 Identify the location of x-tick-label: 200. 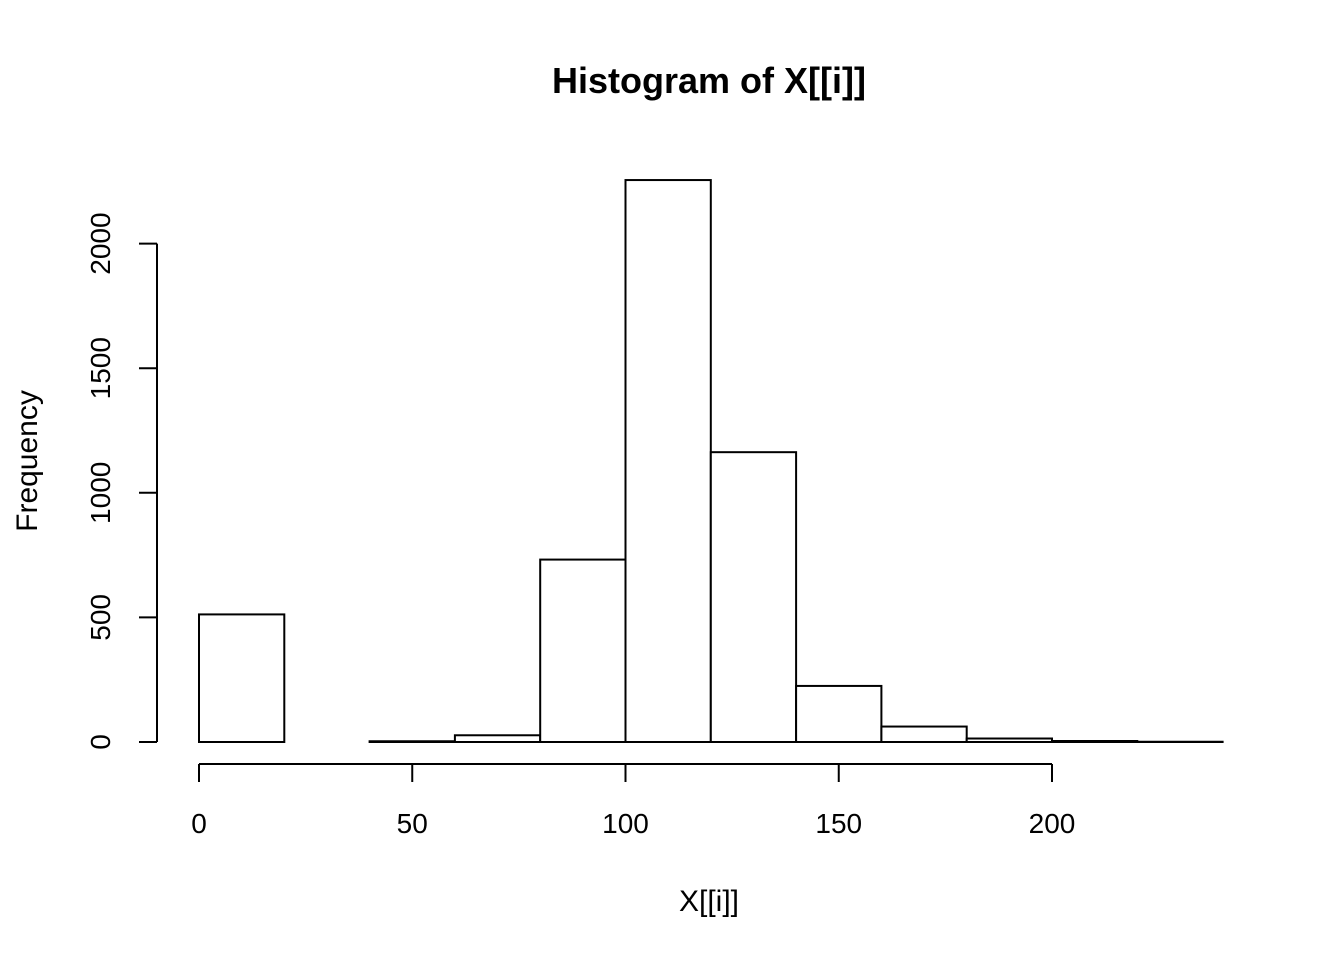
(1052, 823).